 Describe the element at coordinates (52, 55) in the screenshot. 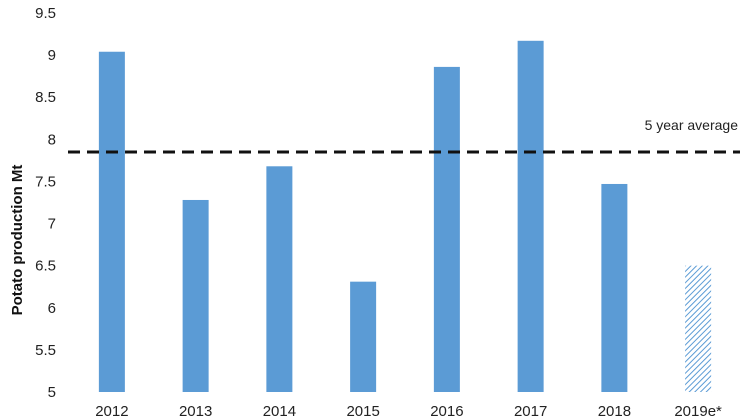

I see `y-tick-label: 9` at that location.